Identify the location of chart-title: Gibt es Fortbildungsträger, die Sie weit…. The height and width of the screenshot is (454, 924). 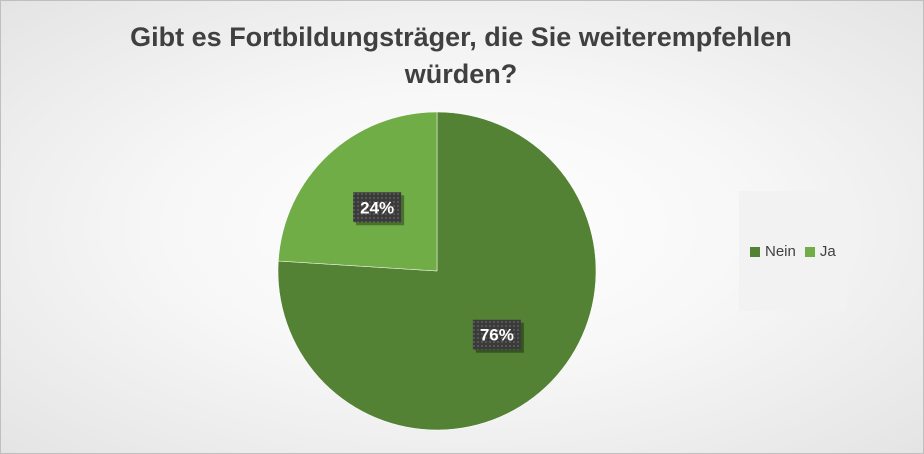
(461, 56).